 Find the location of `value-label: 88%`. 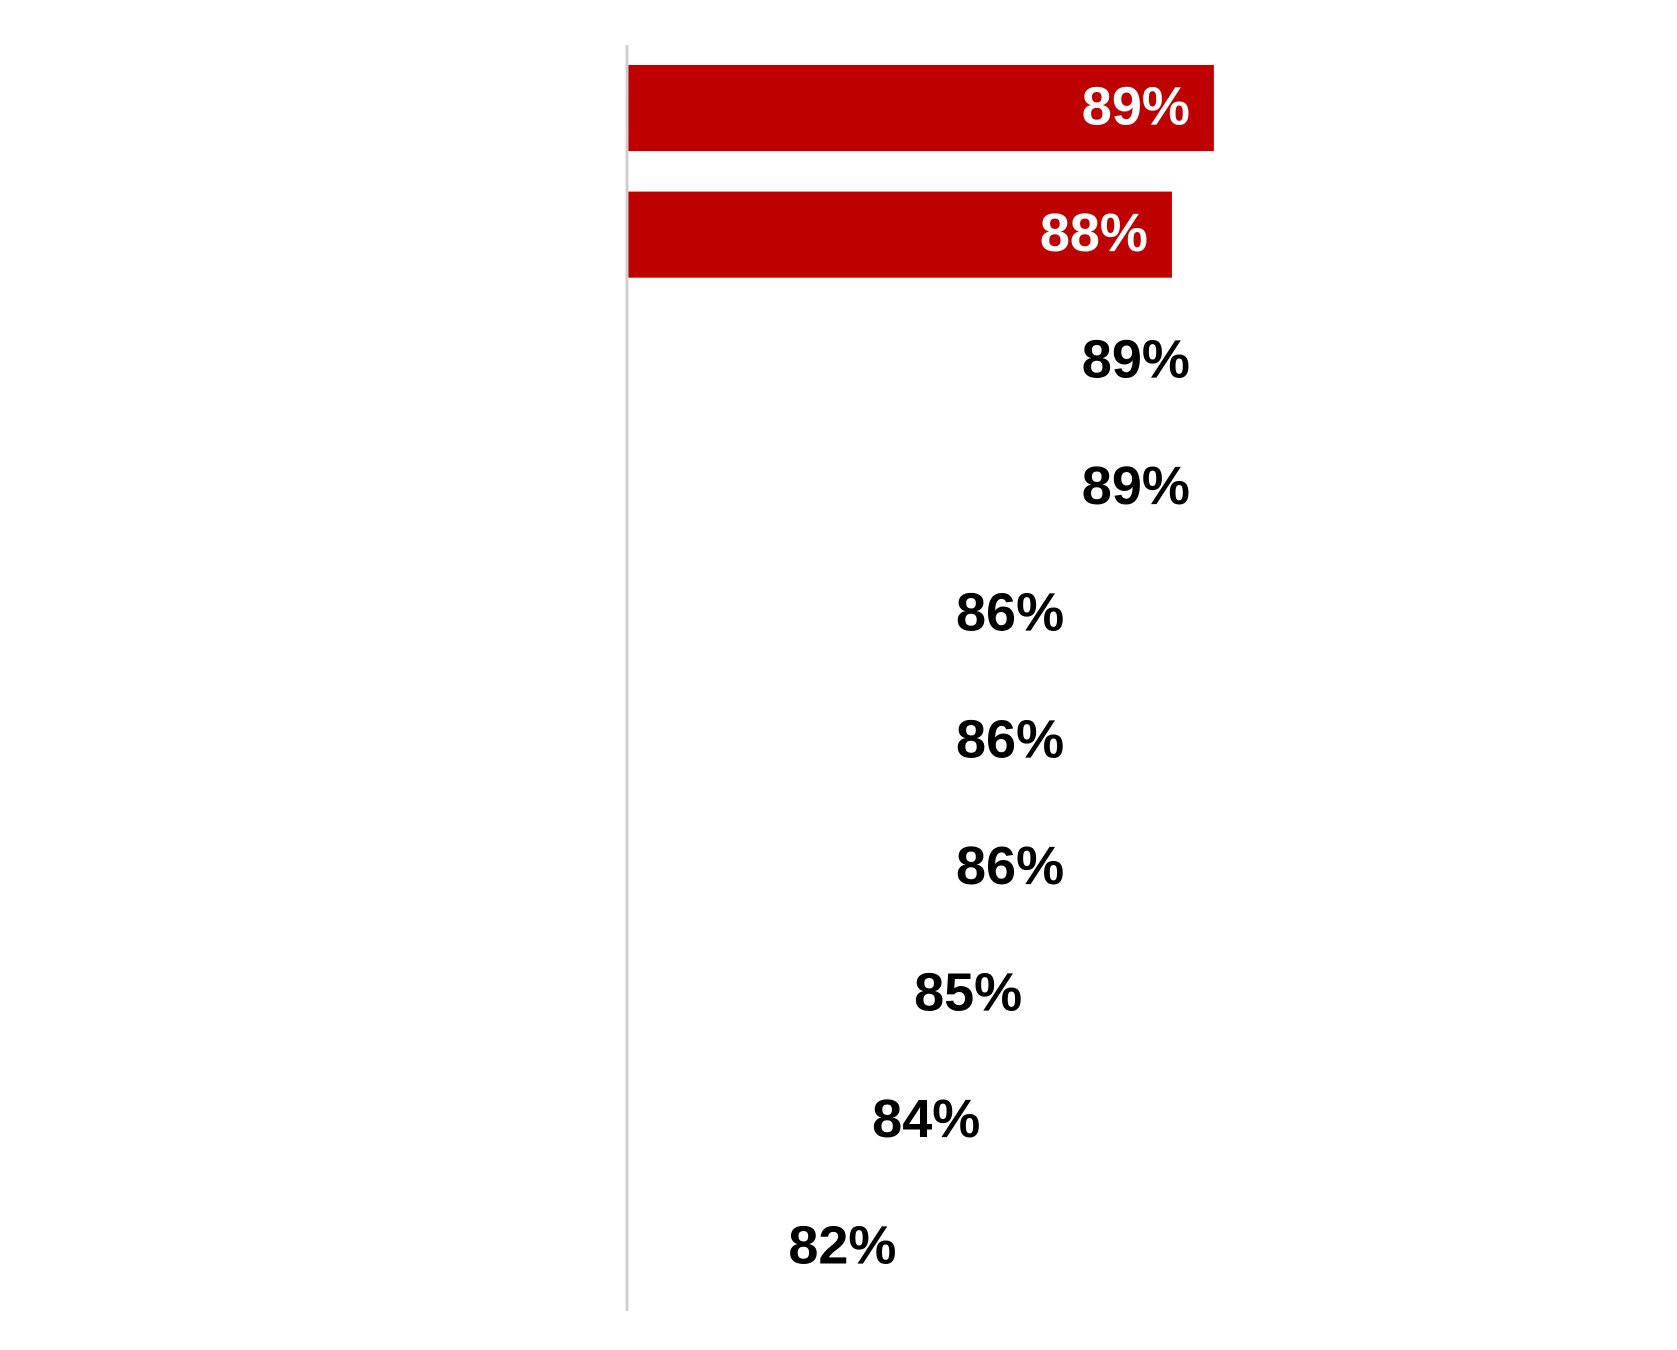

value-label: 88% is located at coordinates (1094, 233).